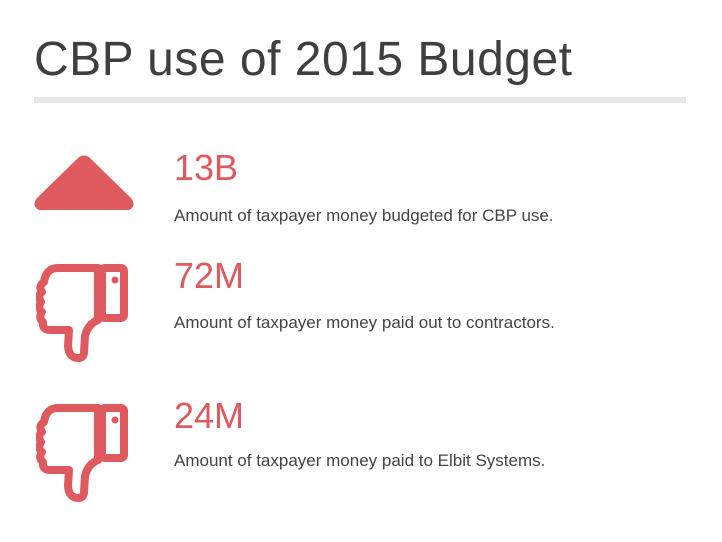 This screenshot has width=722, height=542. What do you see at coordinates (84, 182) in the screenshot?
I see `triangle-up-icon` at bounding box center [84, 182].